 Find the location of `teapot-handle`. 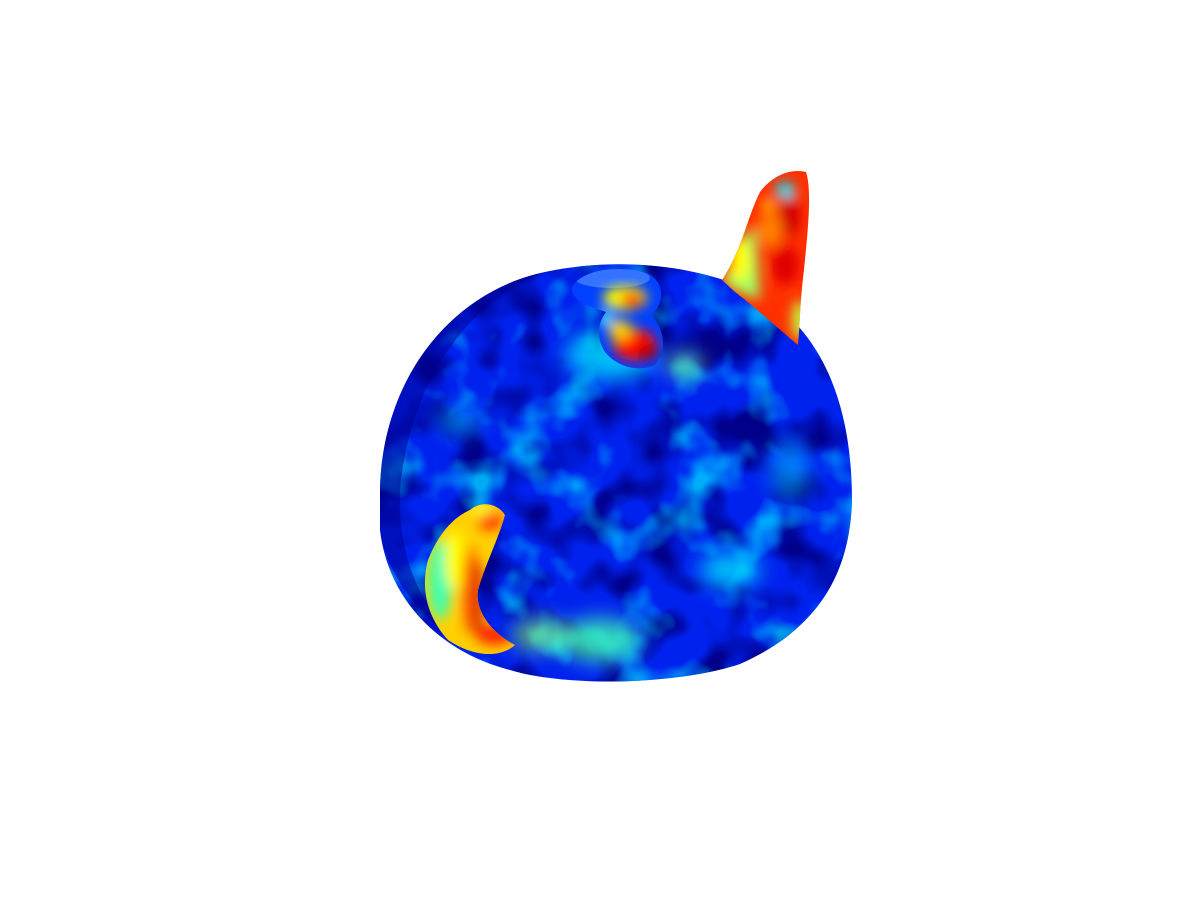

teapot-handle is located at coordinates (469, 579).